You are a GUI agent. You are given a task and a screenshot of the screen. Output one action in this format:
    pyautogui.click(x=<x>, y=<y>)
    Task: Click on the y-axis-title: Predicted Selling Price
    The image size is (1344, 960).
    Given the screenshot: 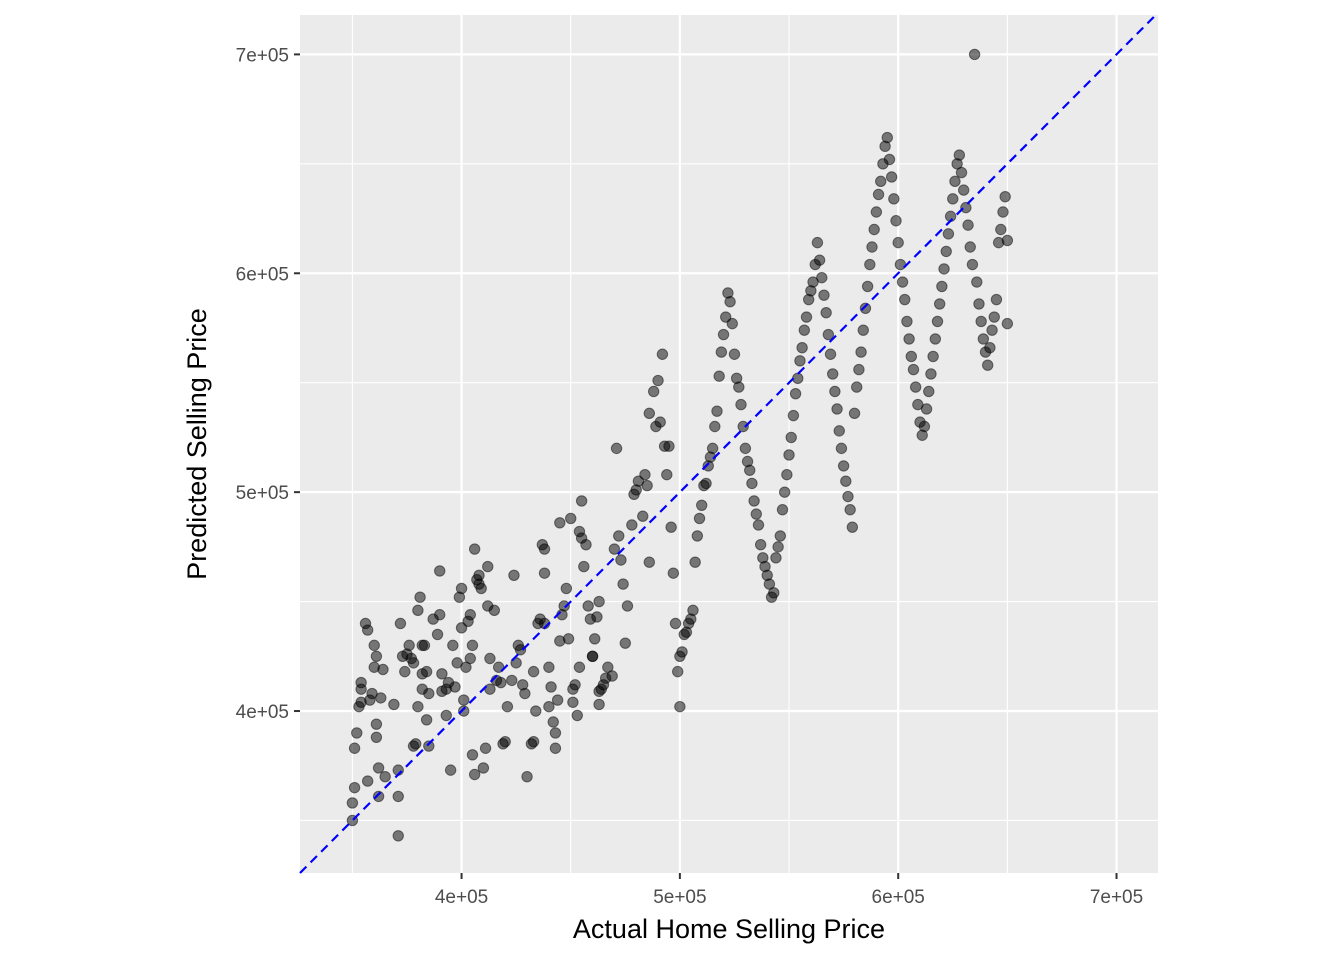 What is the action you would take?
    pyautogui.click(x=197, y=444)
    